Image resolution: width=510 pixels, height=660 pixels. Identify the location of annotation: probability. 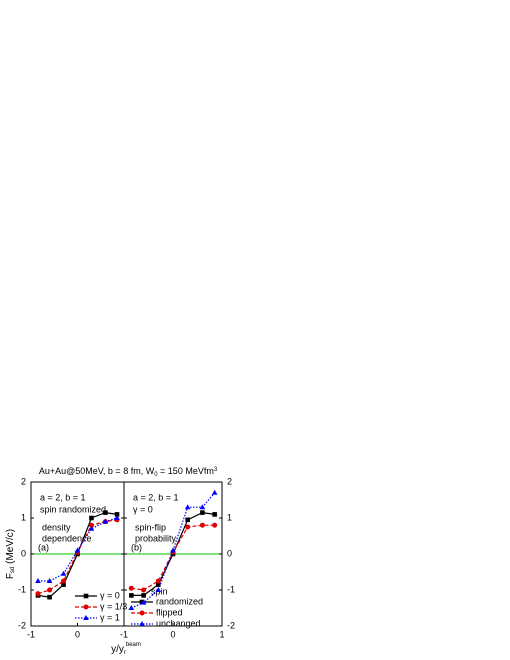
(156, 538).